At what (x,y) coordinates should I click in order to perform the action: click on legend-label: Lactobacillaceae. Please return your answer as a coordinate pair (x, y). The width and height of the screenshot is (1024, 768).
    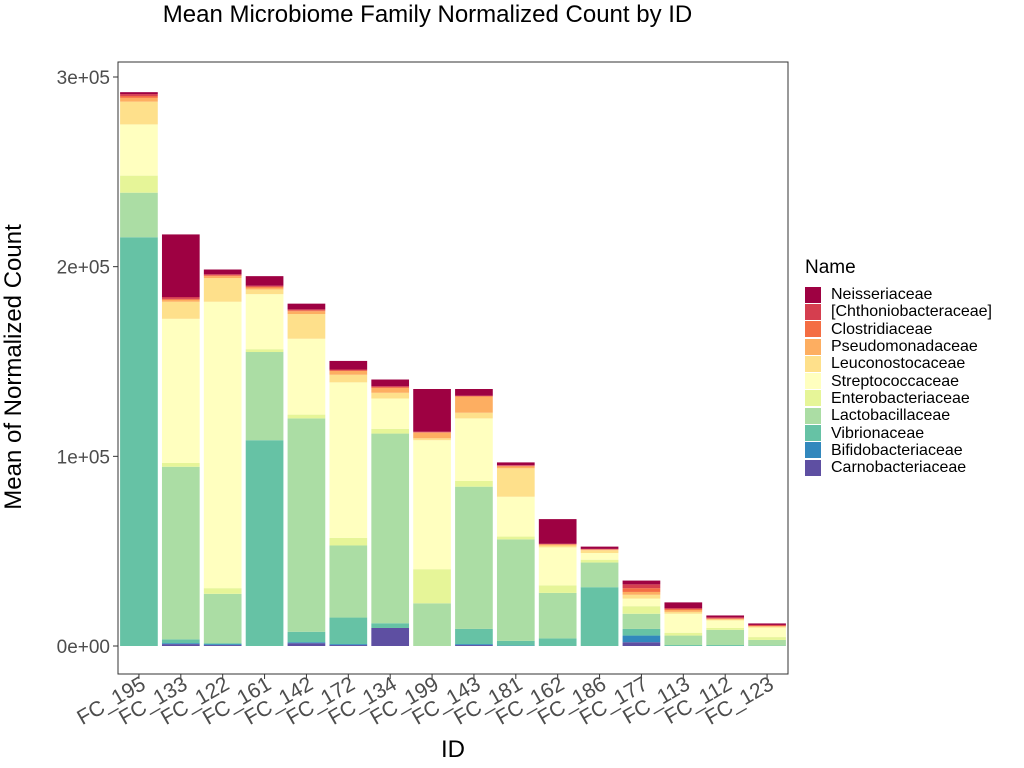
    Looking at the image, I should click on (891, 416).